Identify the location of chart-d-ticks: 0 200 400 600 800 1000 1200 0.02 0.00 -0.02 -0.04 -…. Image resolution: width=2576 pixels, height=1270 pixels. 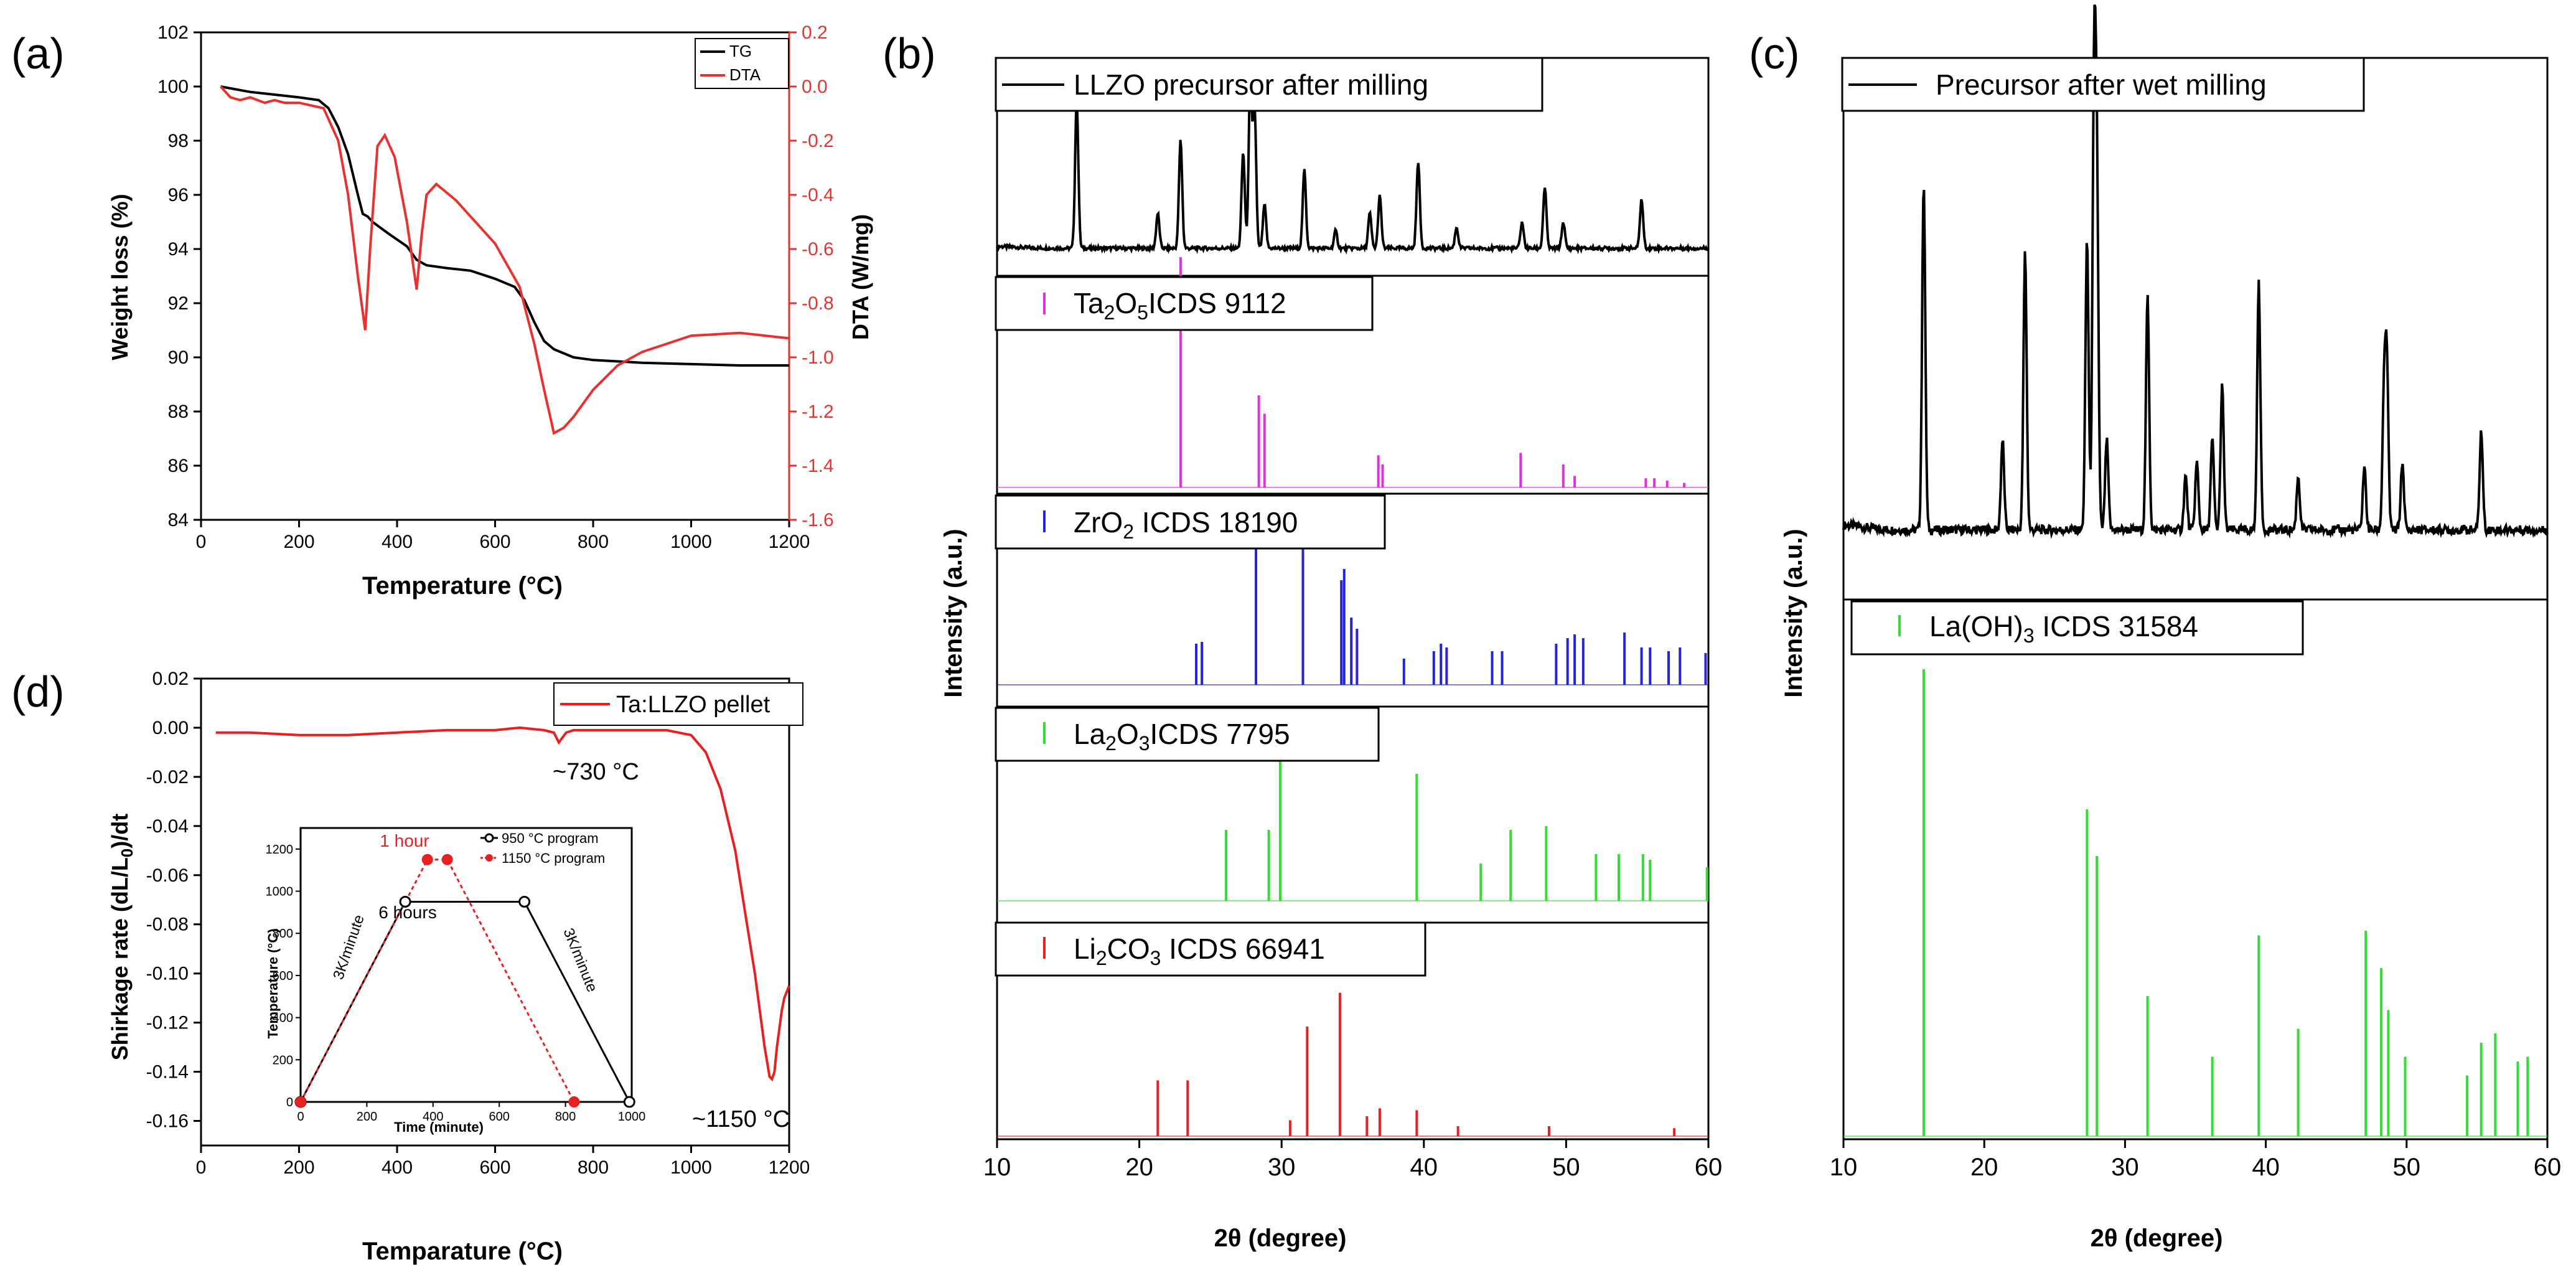
(478, 924).